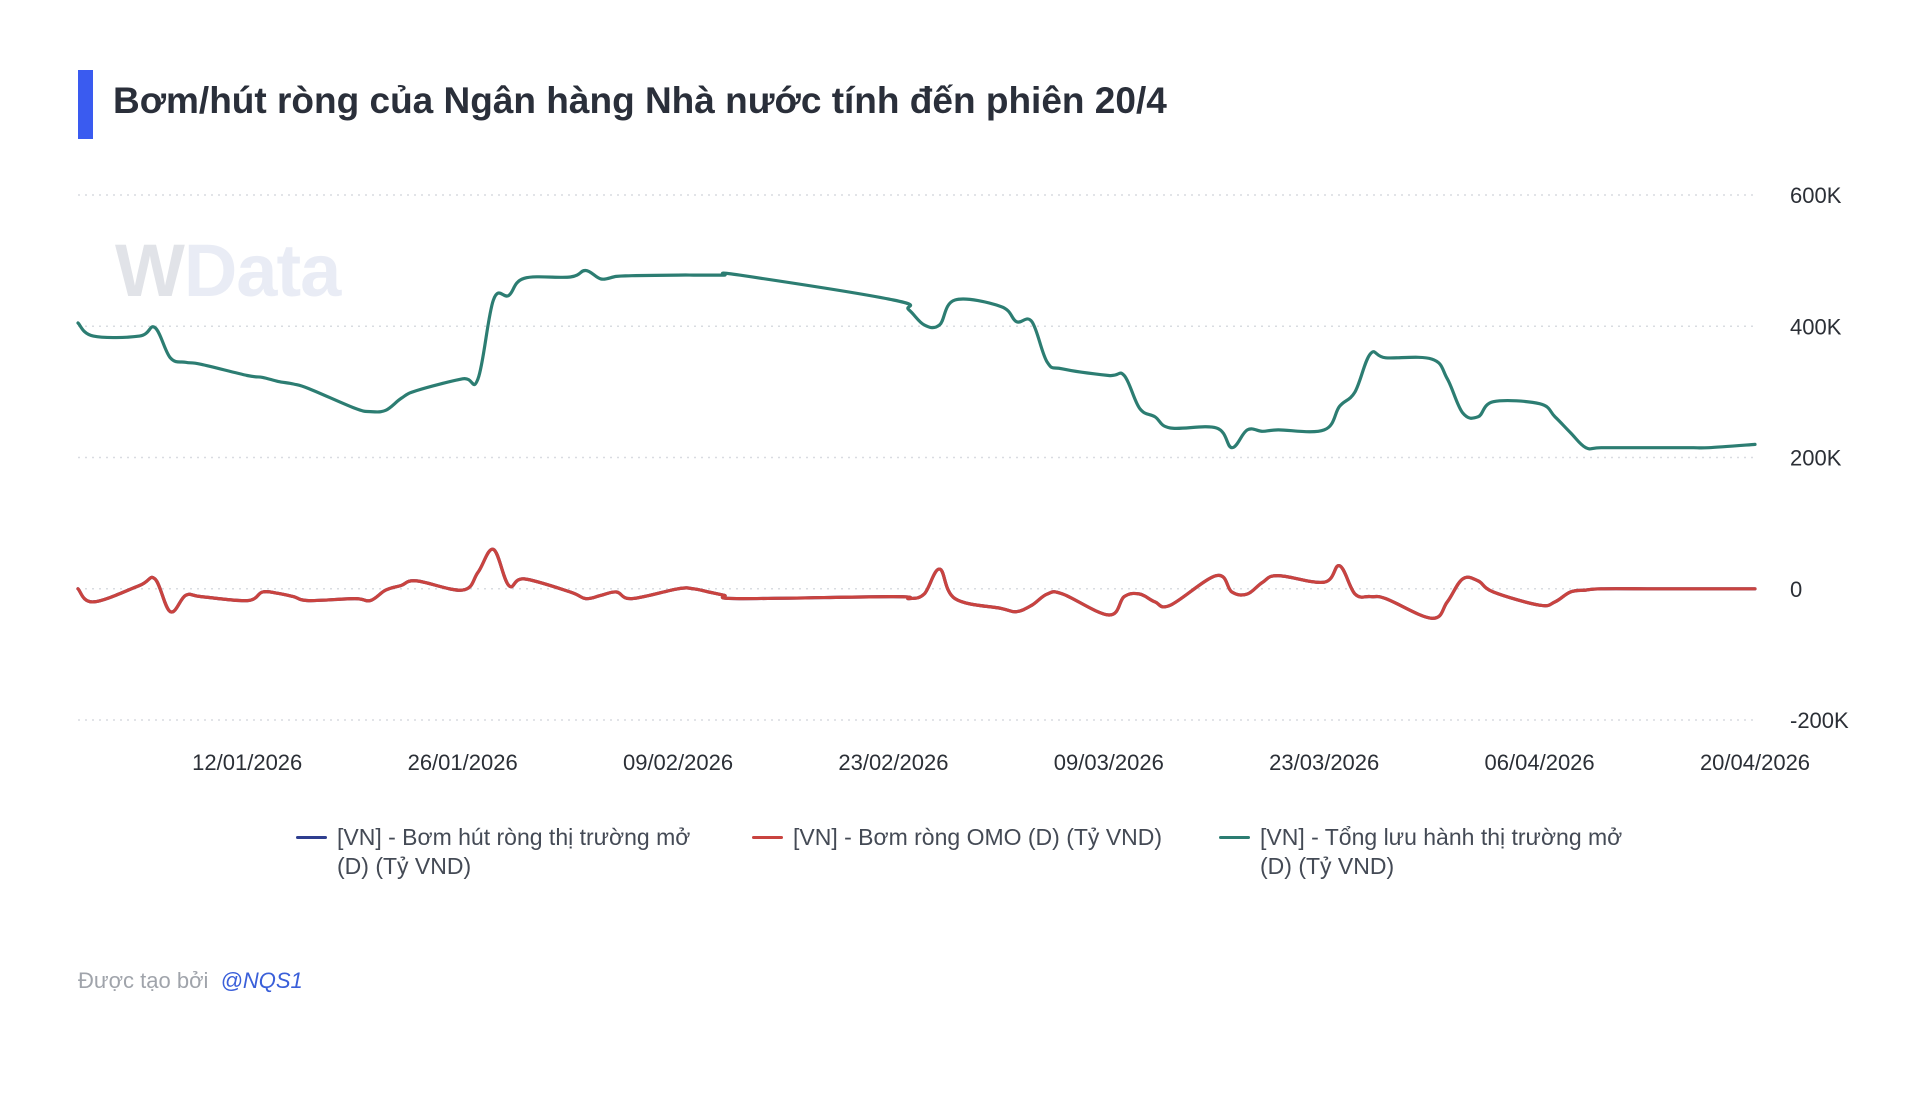 The height and width of the screenshot is (1098, 1920). I want to click on x-tick-label: 23/02/2026, so click(893, 762).